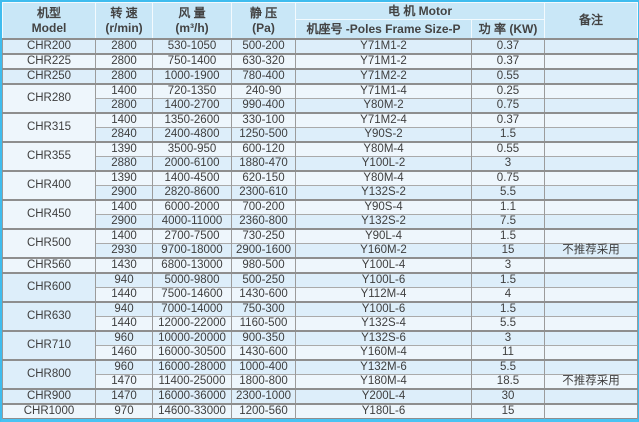  I want to click on power-cell: 0.75, so click(508, 105).